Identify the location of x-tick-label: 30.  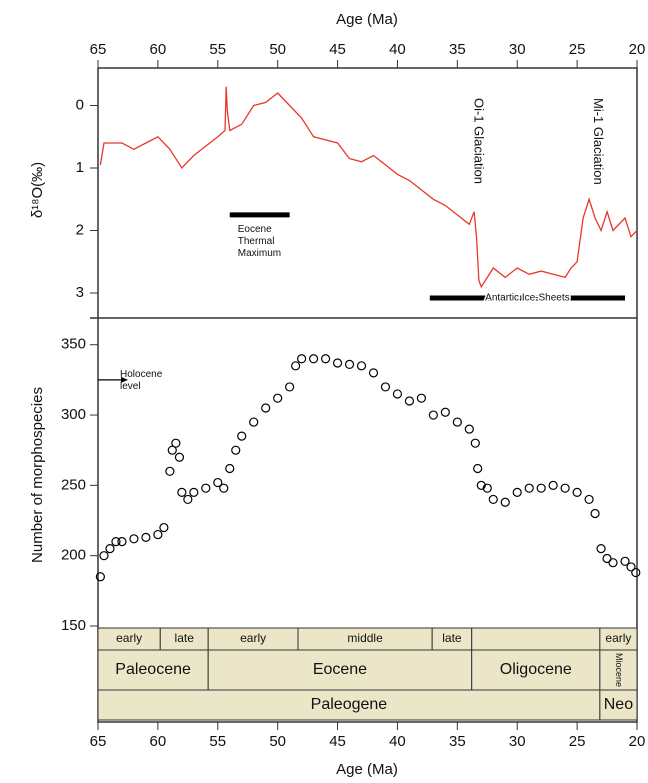
(517, 49).